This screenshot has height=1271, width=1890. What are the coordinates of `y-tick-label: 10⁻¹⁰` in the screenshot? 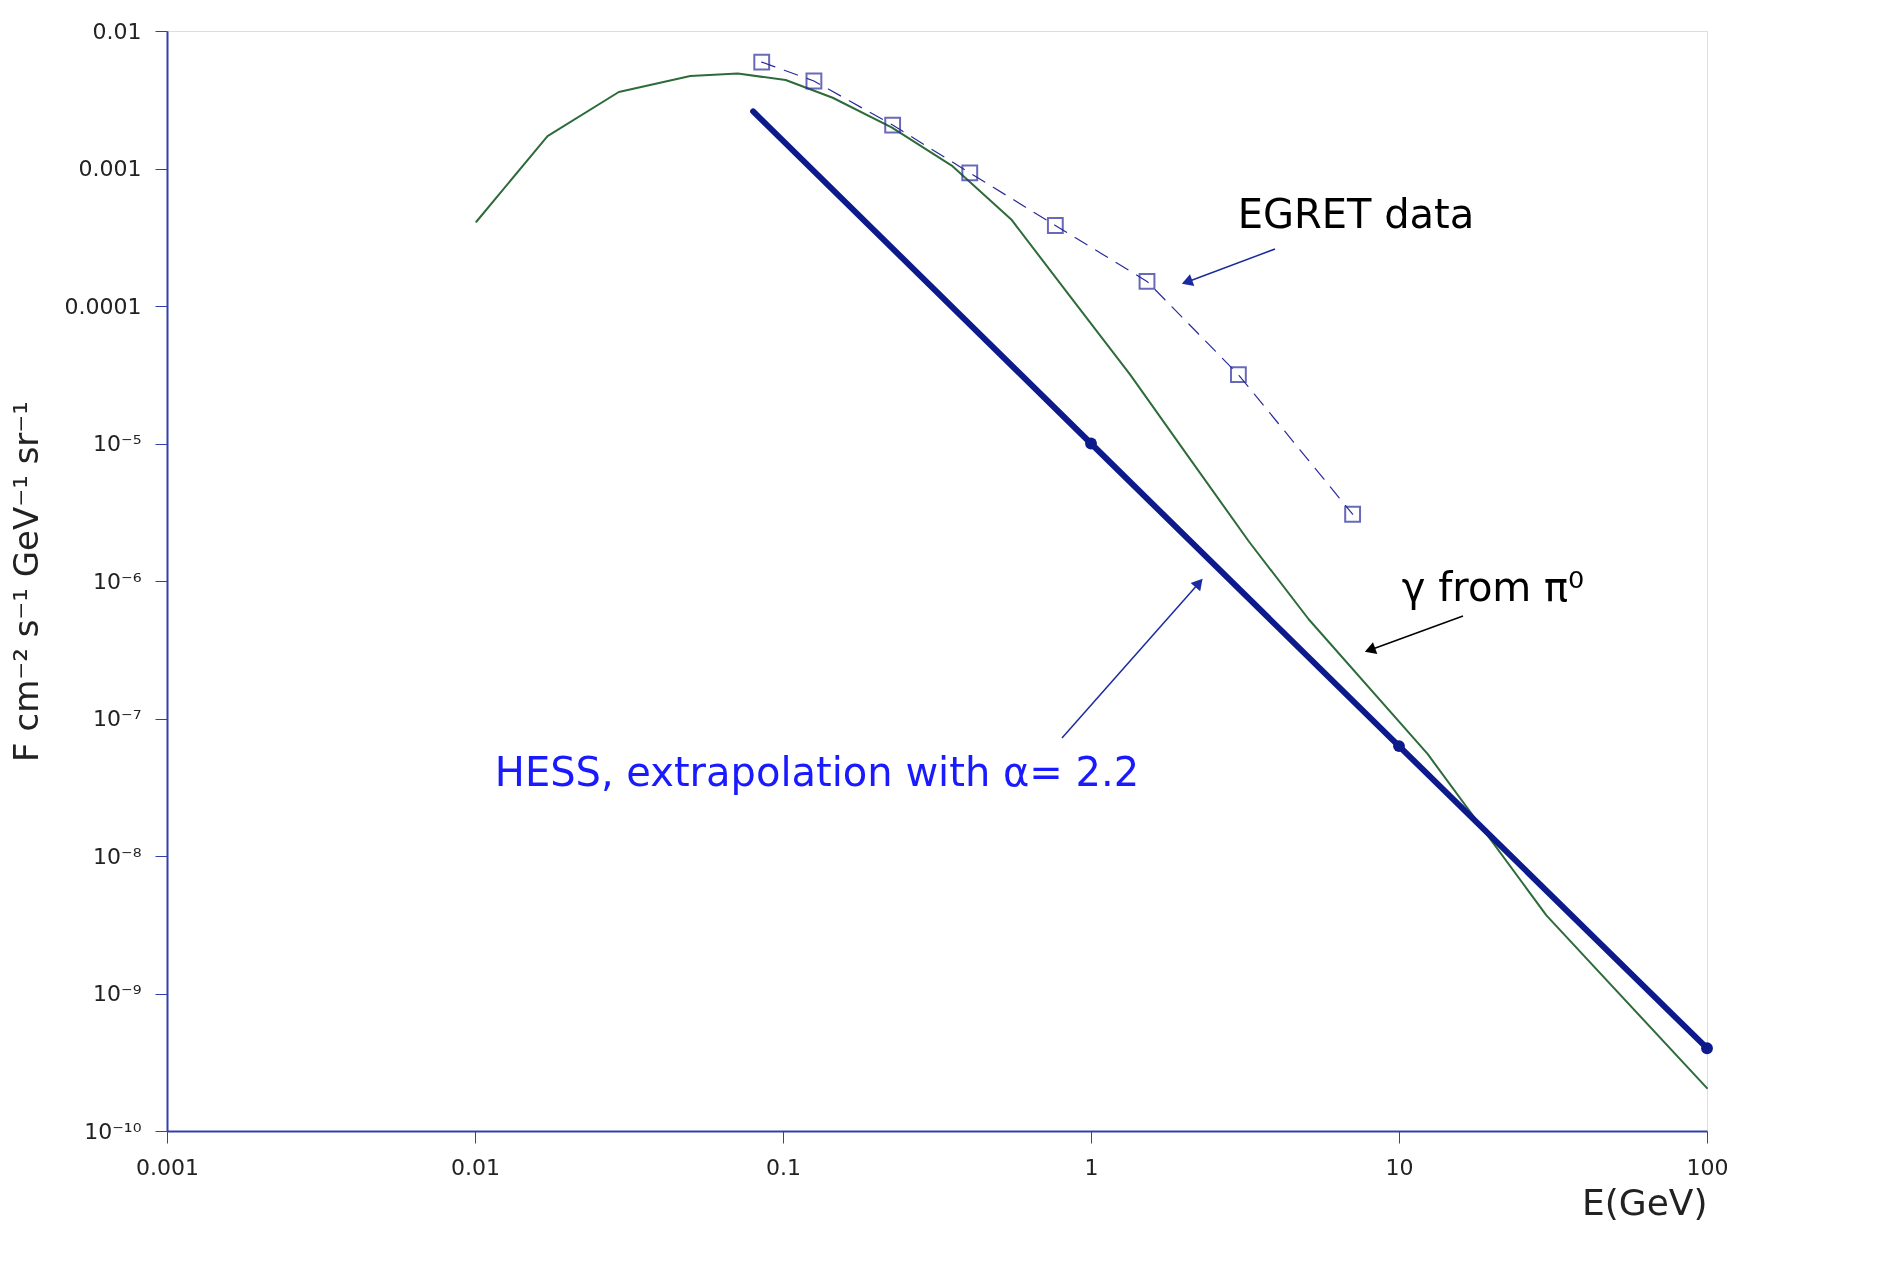 It's located at (113, 1131).